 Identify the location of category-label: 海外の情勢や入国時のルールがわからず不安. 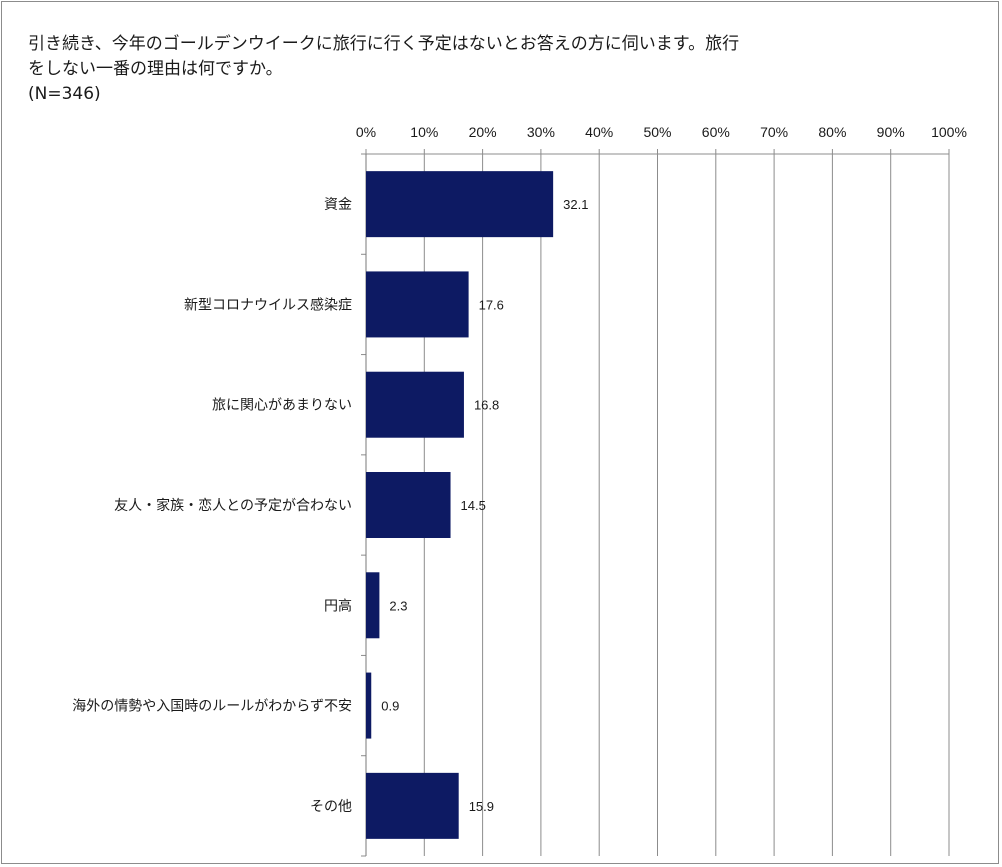
(212, 707).